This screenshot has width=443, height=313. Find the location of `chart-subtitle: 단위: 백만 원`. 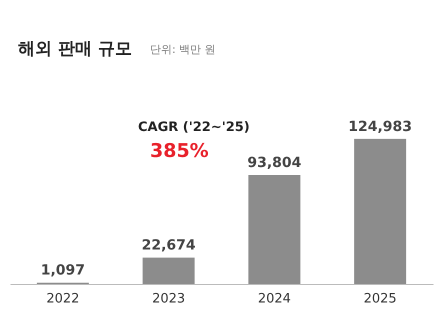

chart-subtitle: 단위: 백만 원 is located at coordinates (183, 49).